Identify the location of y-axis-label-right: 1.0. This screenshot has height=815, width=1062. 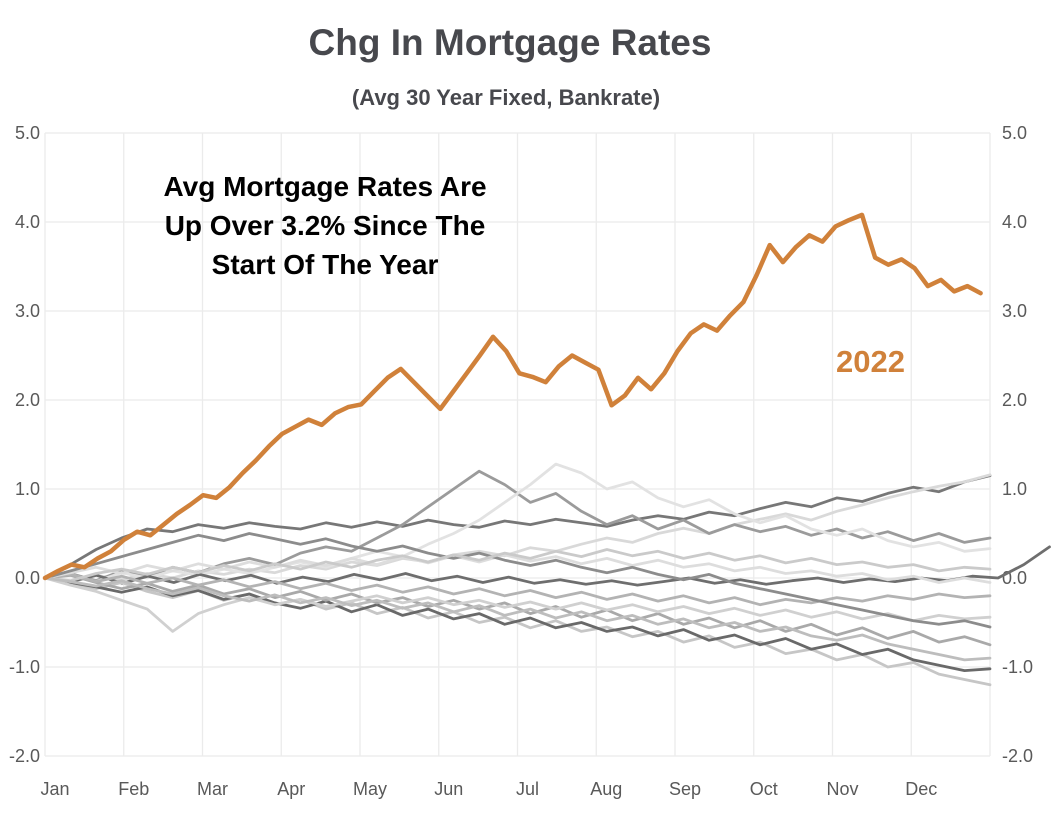
(1015, 489).